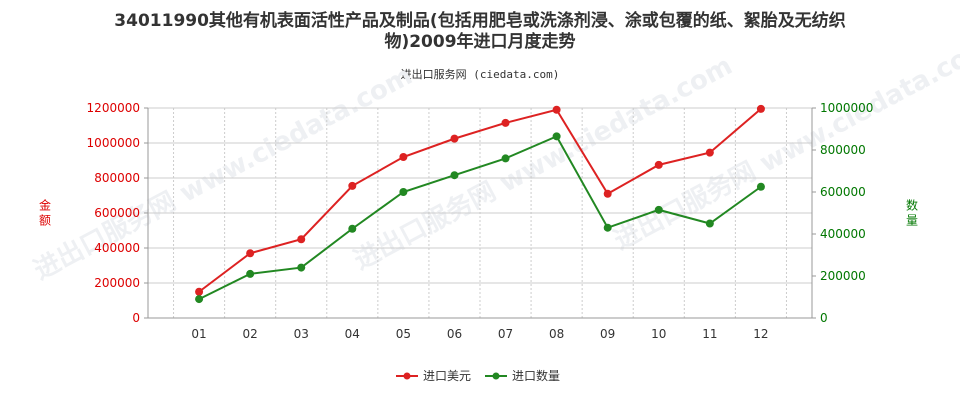  I want to click on left-axis-tick-label: 1200000, so click(113, 108).